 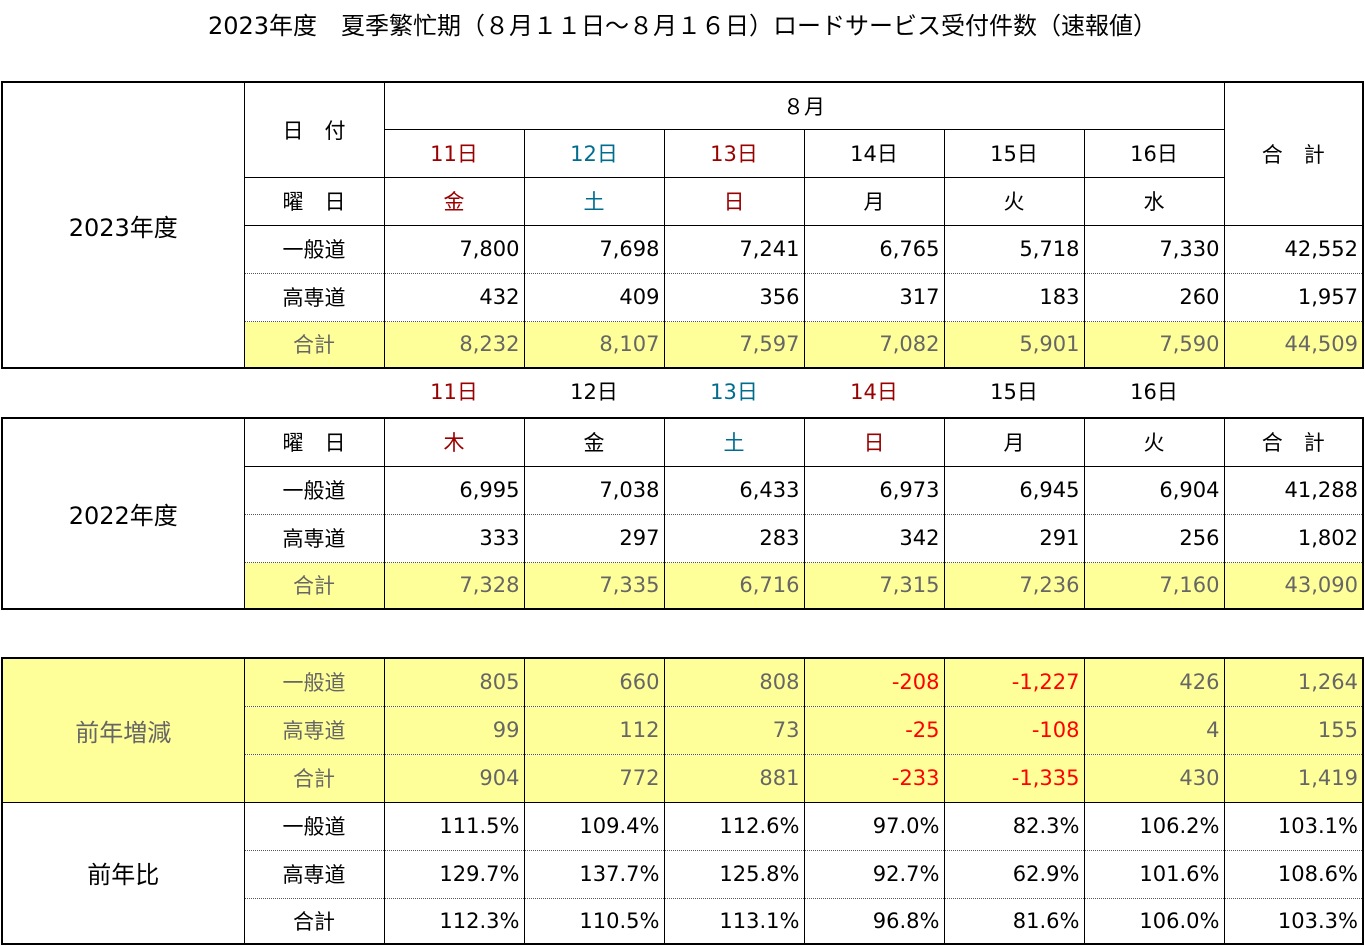 I want to click on value-cell: 430, so click(x=1154, y=778).